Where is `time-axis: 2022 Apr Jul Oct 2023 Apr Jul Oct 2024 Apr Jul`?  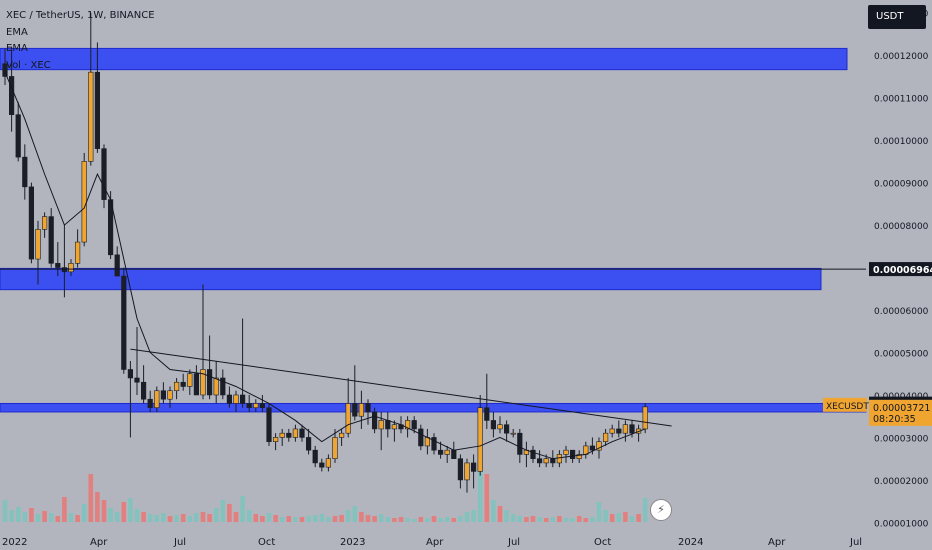
time-axis: 2022 Apr Jul Oct 2023 Apr Jul Oct 2024 Apr Jul is located at coordinates (432, 542).